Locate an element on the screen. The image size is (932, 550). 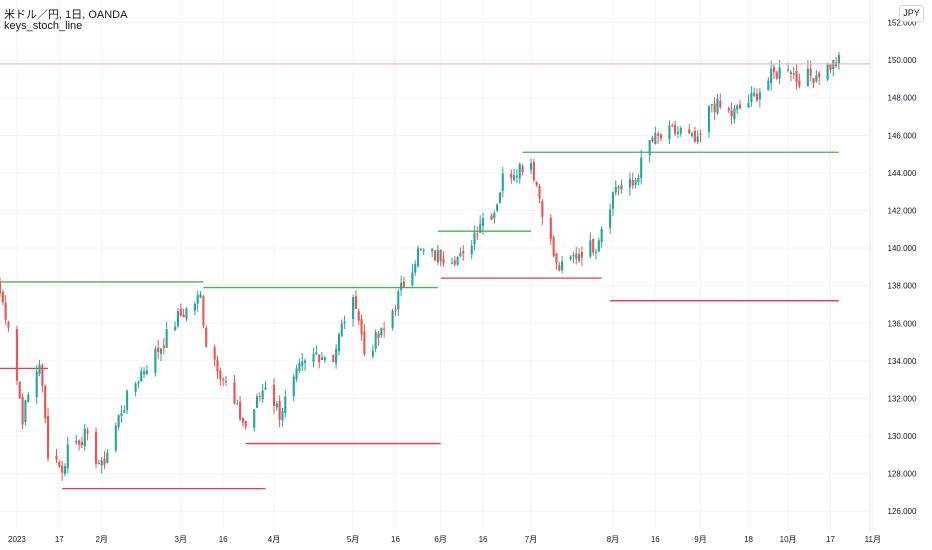
time-axis: 2023 17 2月 3月 16 4月 5月 16 6月 16 7月 8月 16 9月 18 10月 17 11月 is located at coordinates (444, 539).